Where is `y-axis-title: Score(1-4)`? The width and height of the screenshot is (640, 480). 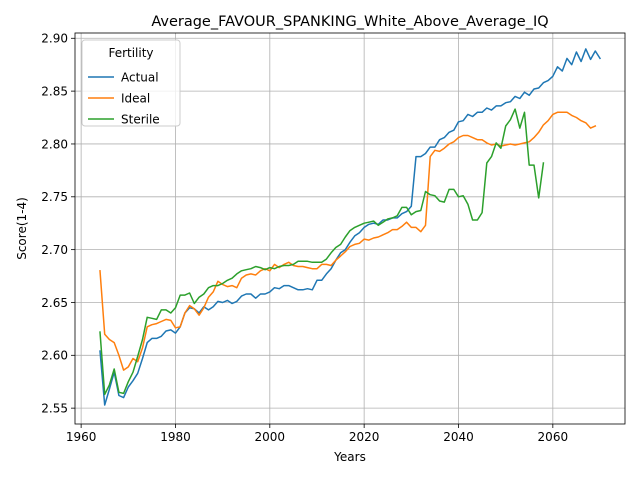
y-axis-title: Score(1-4) is located at coordinates (22, 228).